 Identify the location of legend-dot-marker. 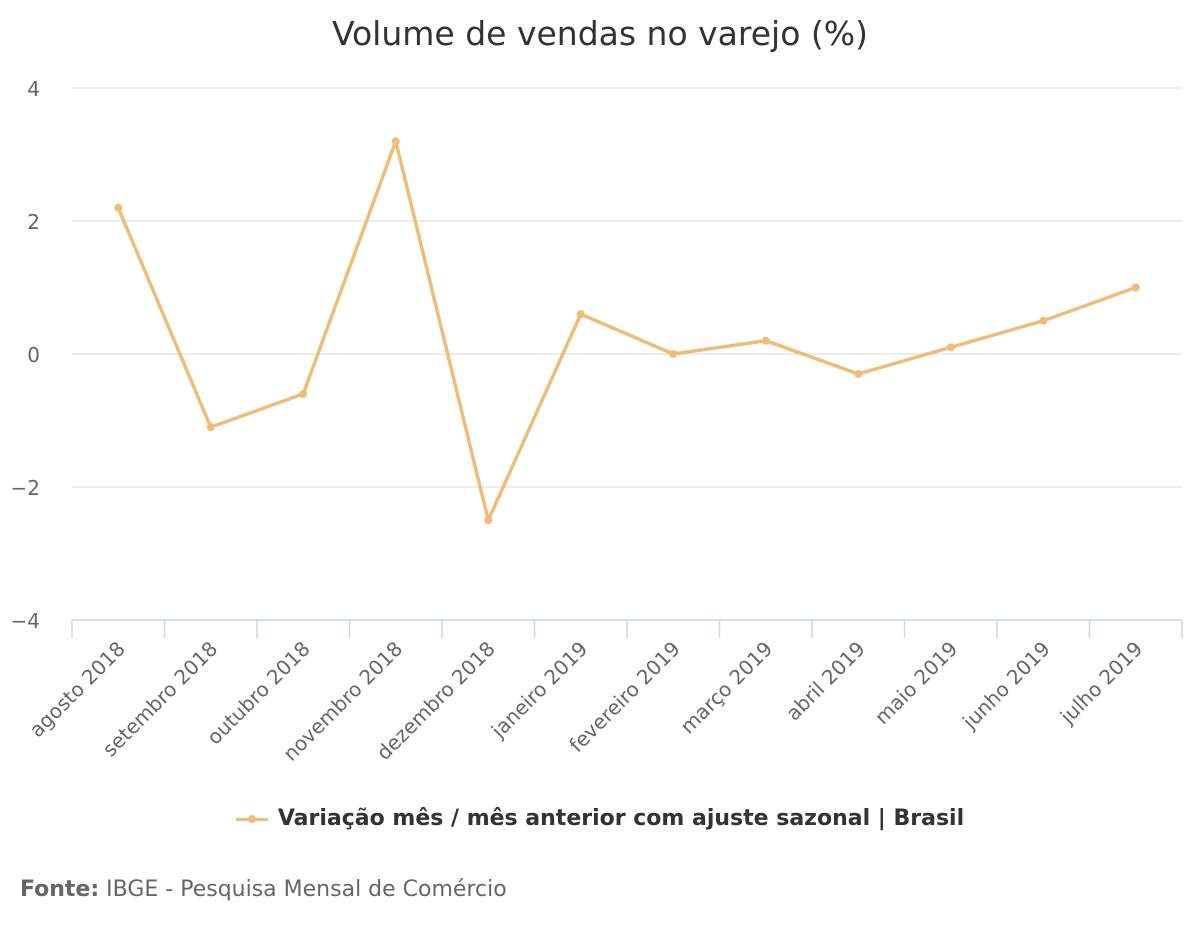
(251, 818).